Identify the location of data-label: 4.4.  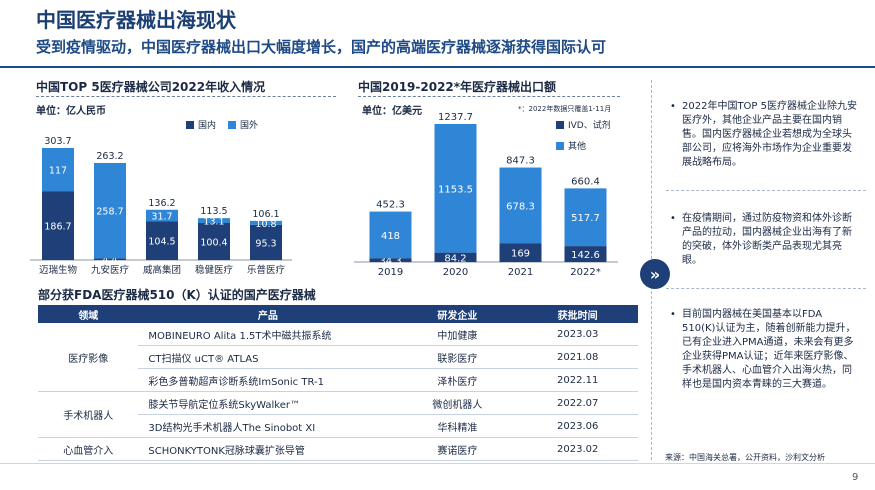
(109, 260).